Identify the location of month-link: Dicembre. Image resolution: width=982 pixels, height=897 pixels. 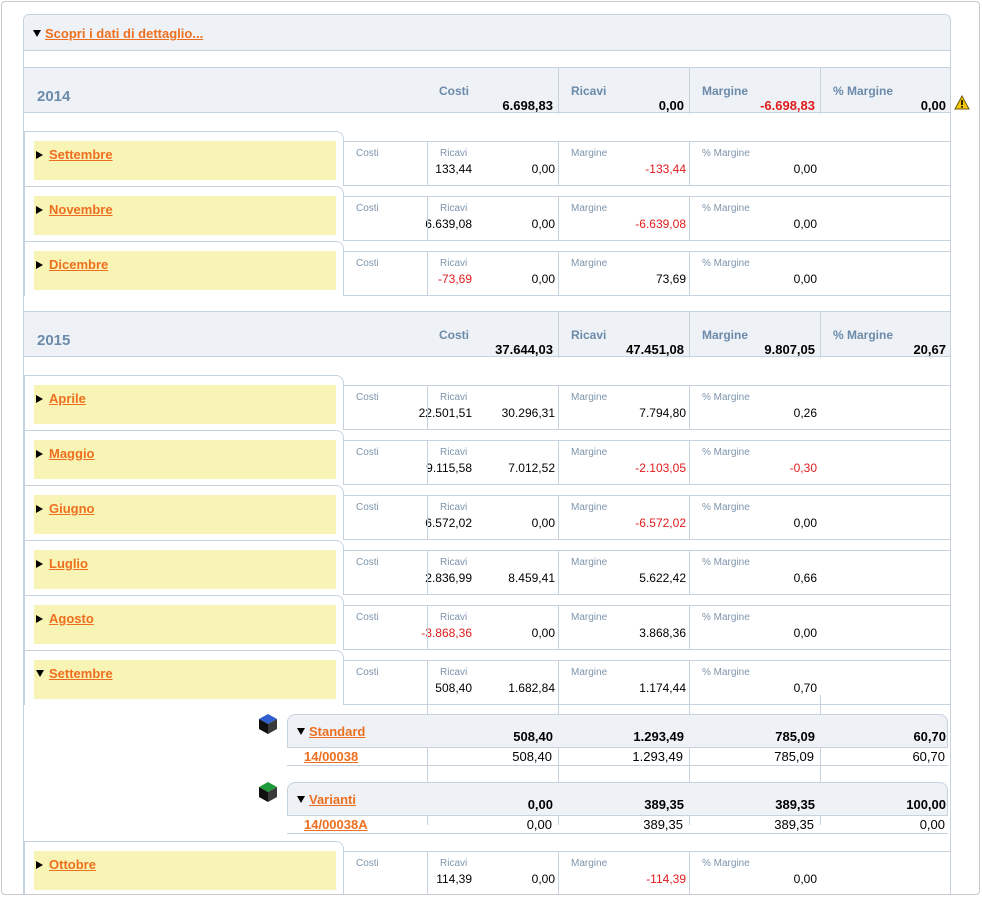
(79, 264).